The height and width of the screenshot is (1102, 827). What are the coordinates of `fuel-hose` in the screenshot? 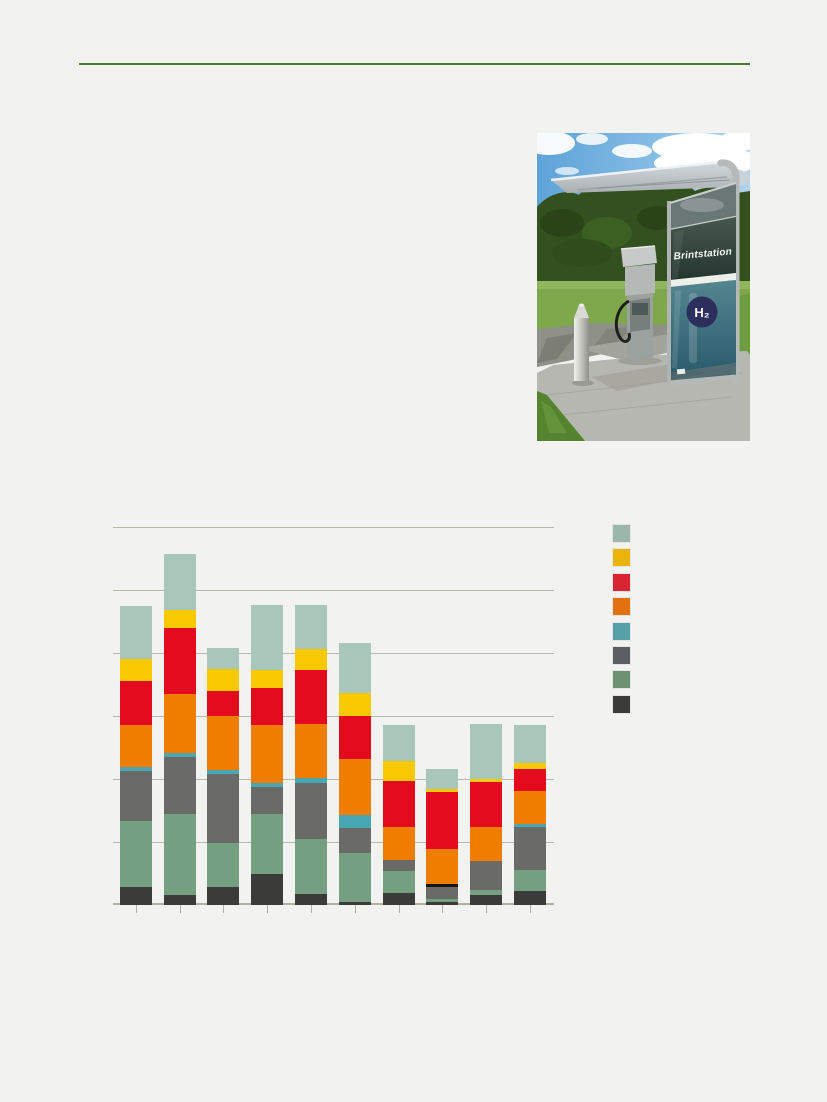 It's located at (622, 321).